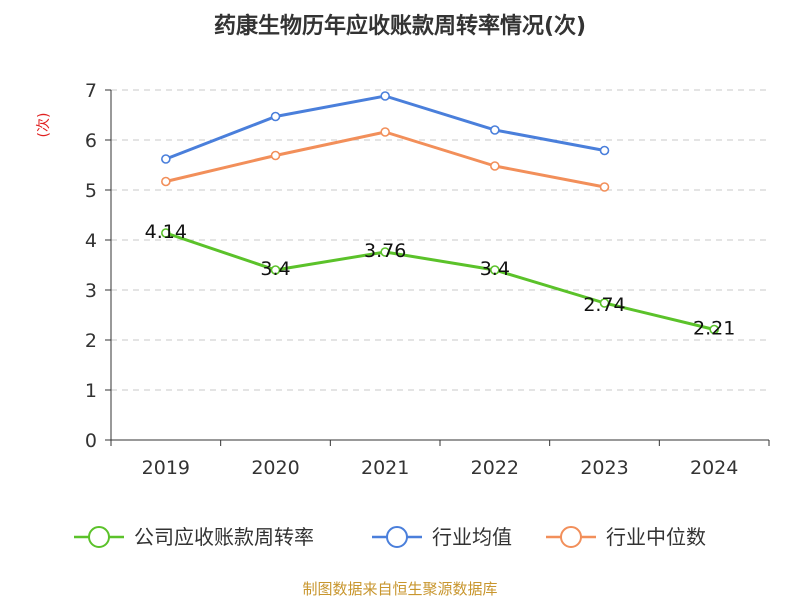  Describe the element at coordinates (714, 468) in the screenshot. I see `x-tick-label: 2024` at that location.